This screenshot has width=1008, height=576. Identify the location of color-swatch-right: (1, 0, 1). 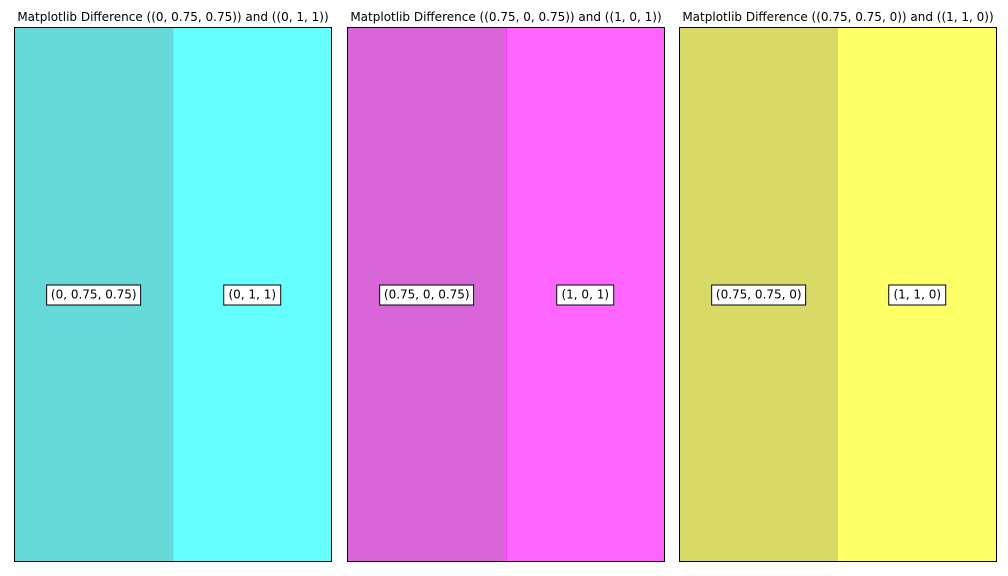
(584, 294).